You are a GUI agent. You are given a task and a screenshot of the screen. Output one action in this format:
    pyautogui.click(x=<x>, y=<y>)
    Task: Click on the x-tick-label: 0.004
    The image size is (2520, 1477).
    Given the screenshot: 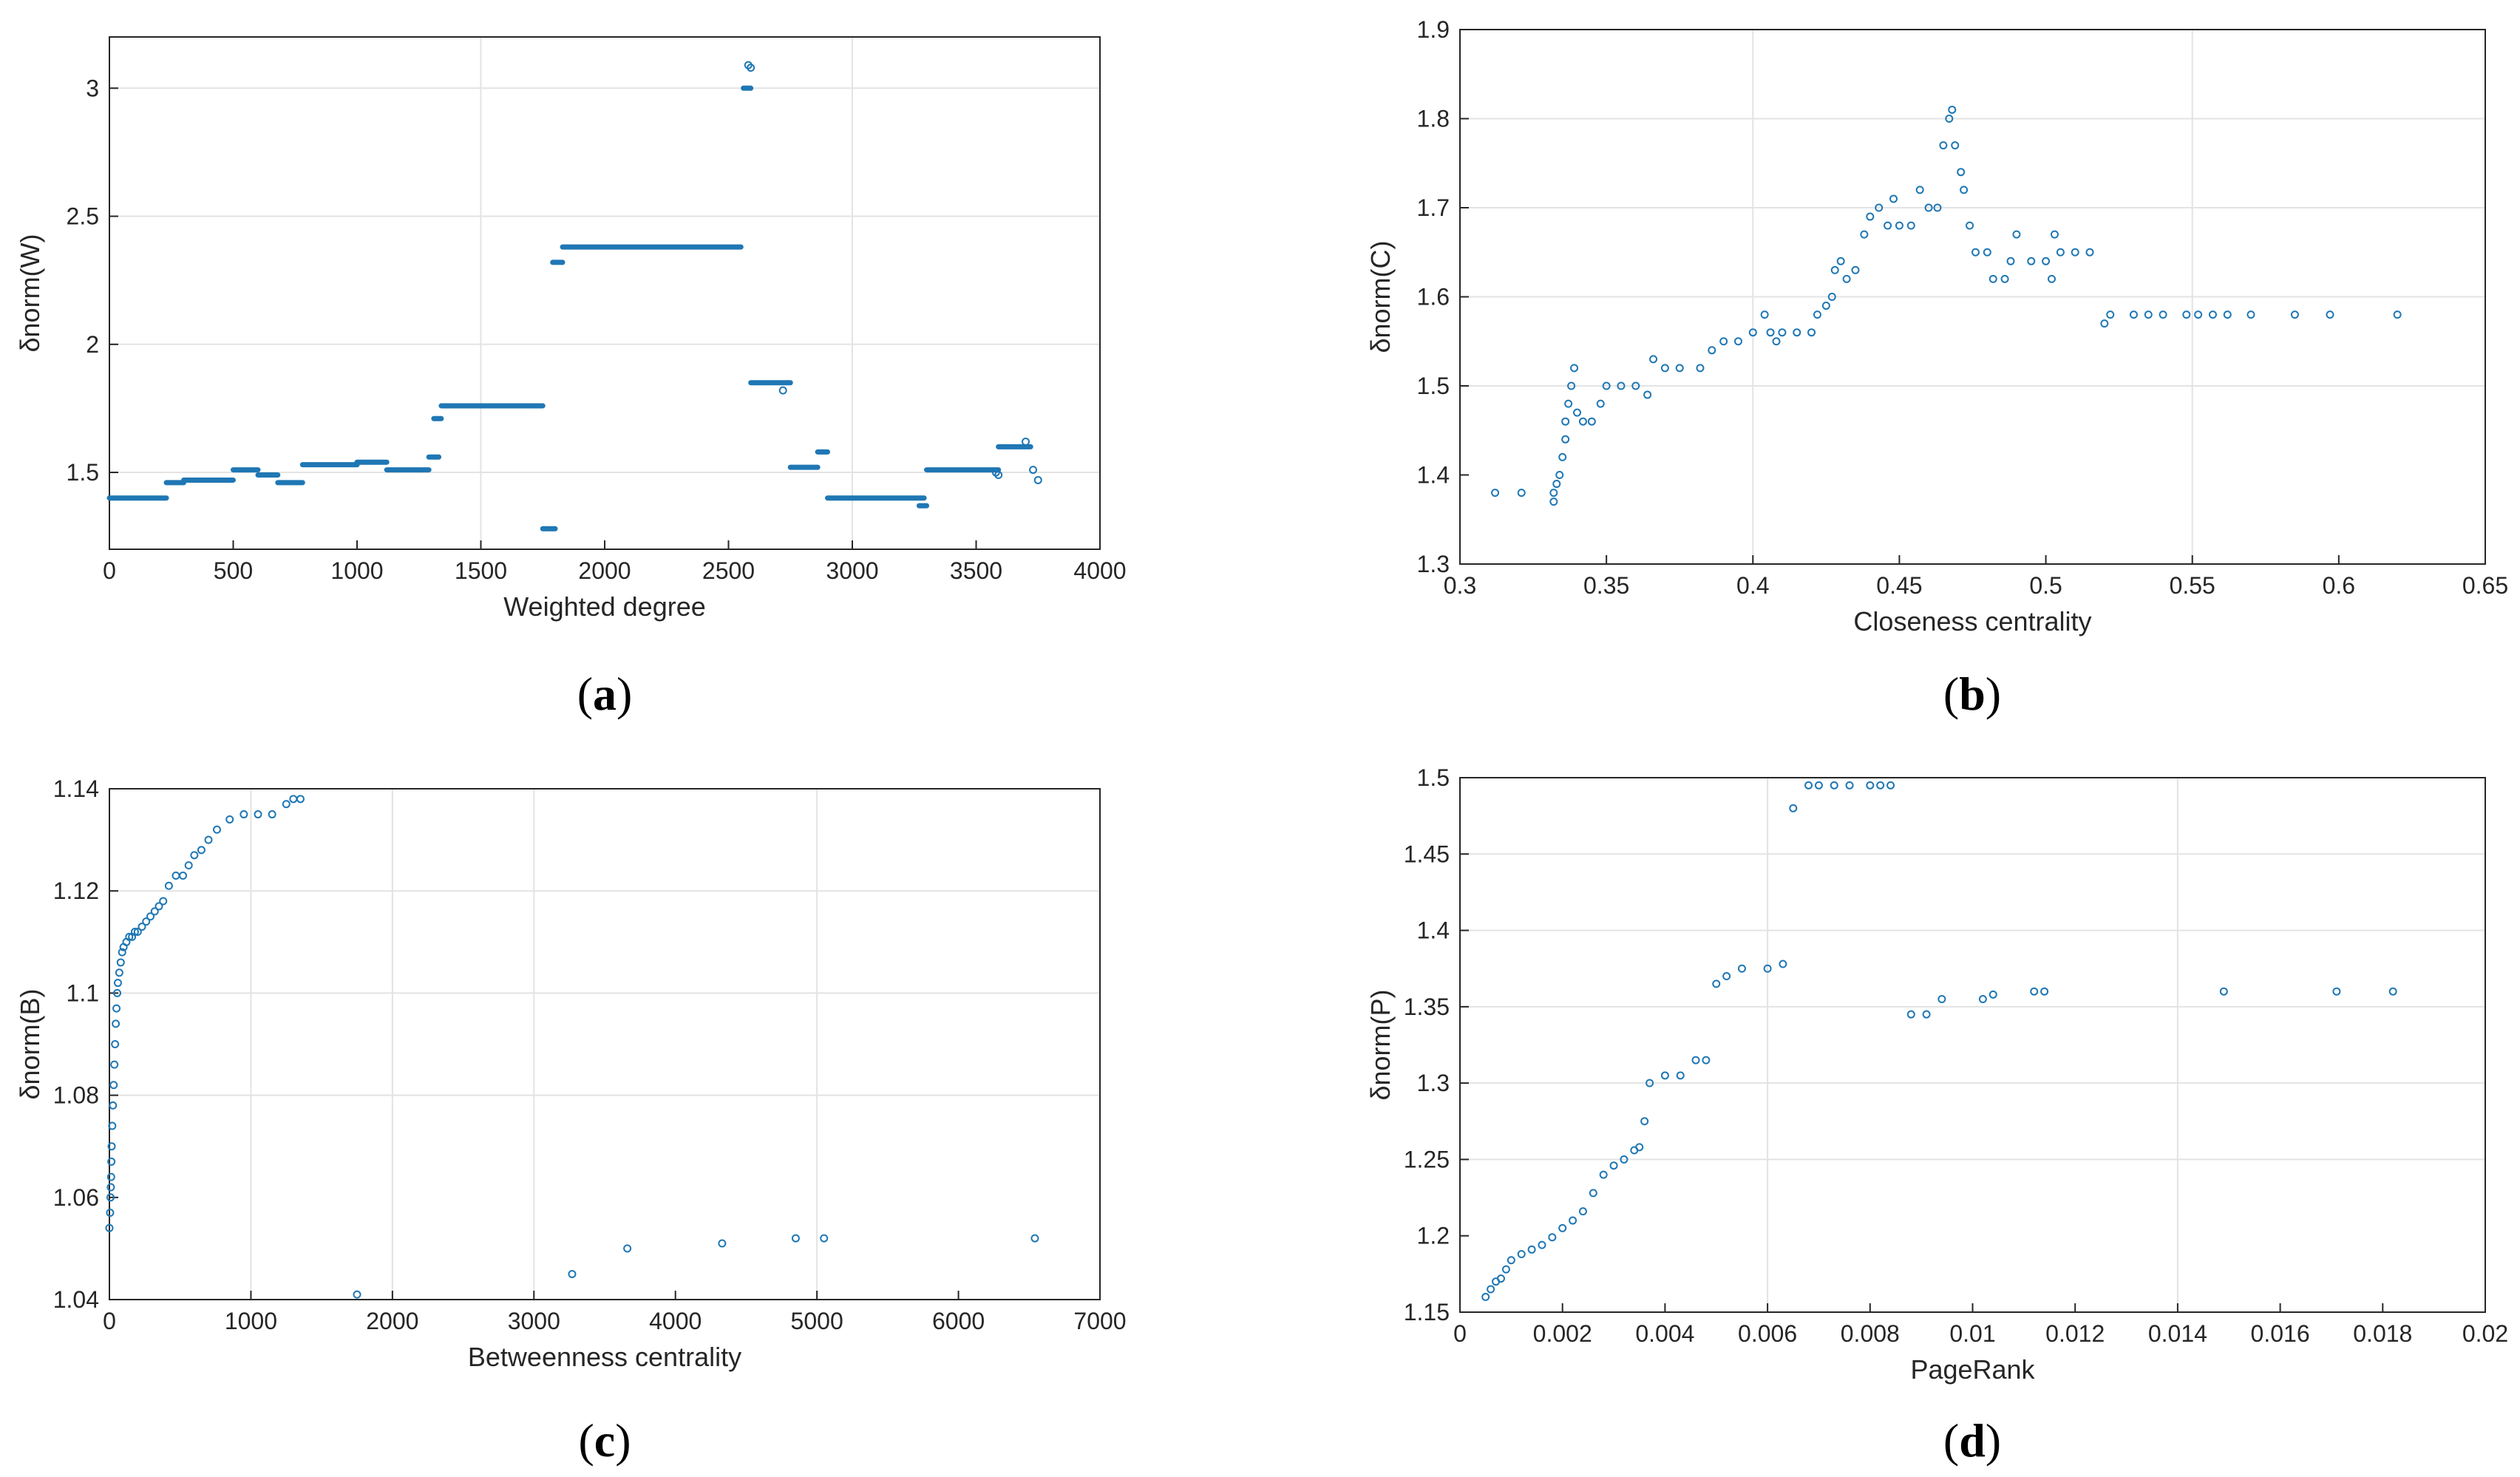 What is the action you would take?
    pyautogui.click(x=1665, y=1333)
    